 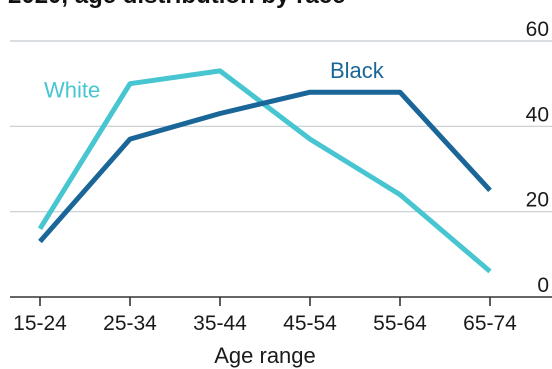 I want to click on series-label-black: Black, so click(x=357, y=70).